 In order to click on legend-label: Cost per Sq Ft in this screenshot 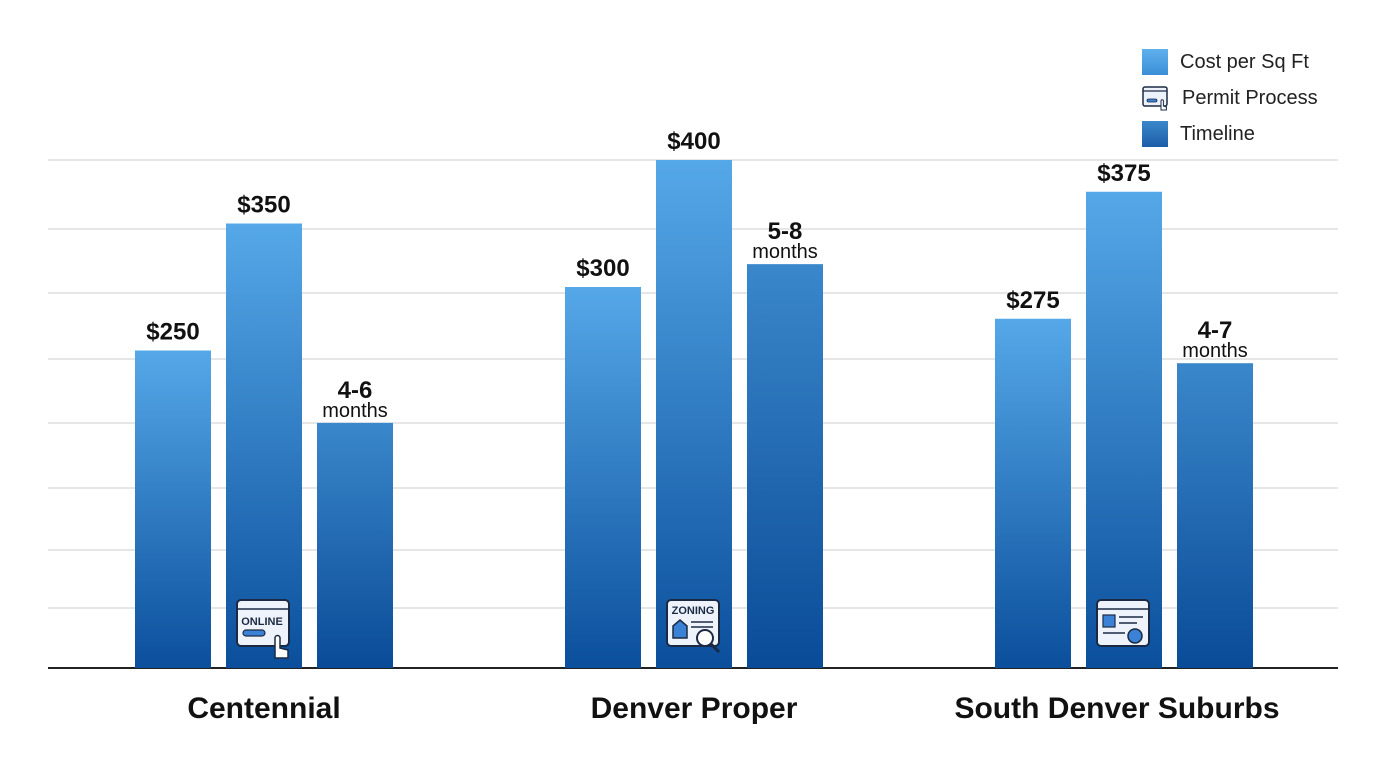, I will do `click(1244, 61)`.